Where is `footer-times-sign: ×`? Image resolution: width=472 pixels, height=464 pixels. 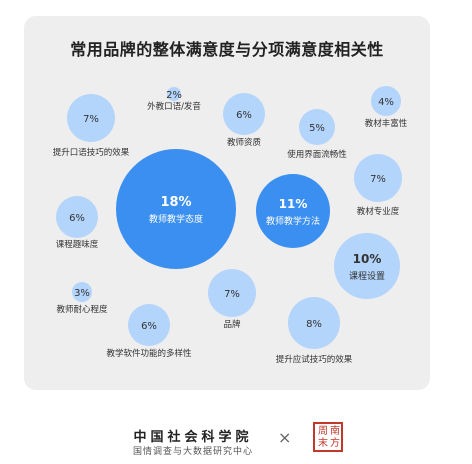
footer-times-sign: × is located at coordinates (285, 437).